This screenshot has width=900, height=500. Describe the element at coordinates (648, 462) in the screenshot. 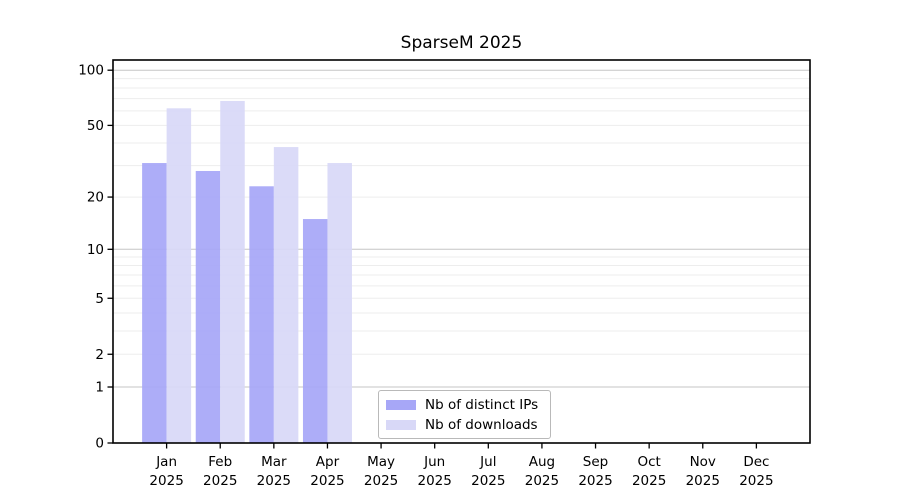

I see `x-tick-label-month: Oct` at that location.